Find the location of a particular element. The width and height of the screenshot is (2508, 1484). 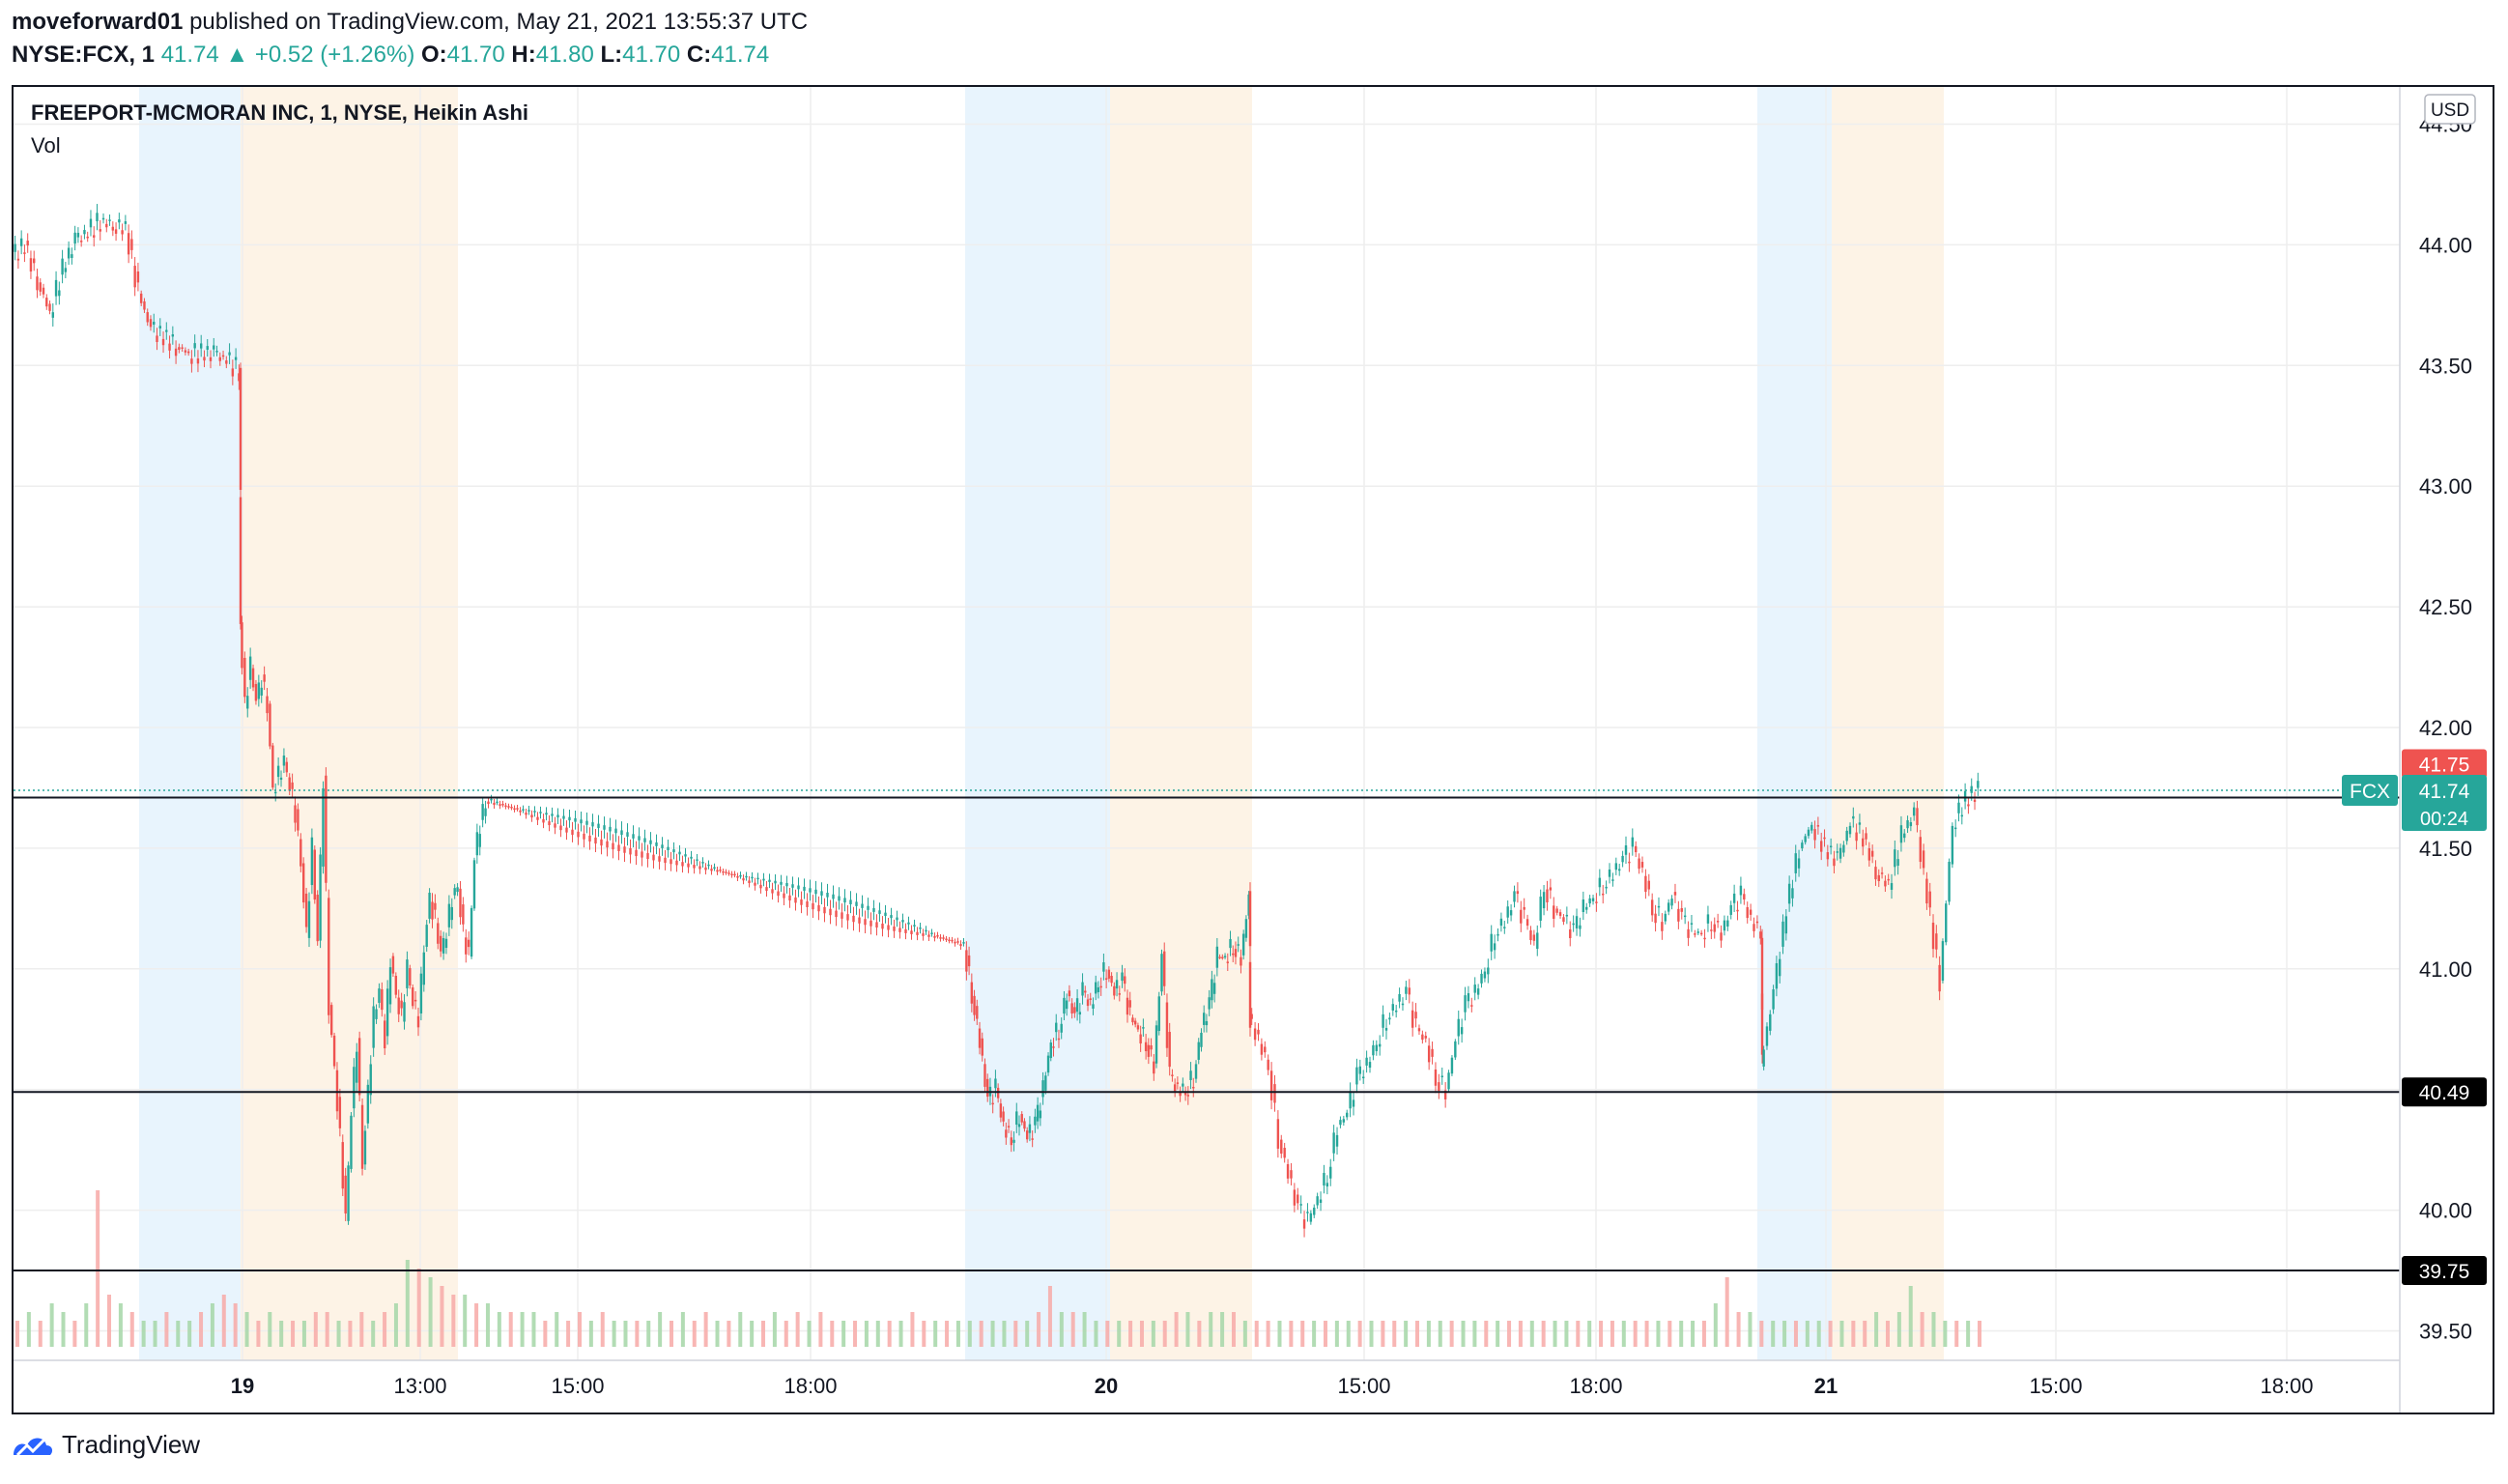

y-tick-label: 41.00 is located at coordinates (2445, 970).